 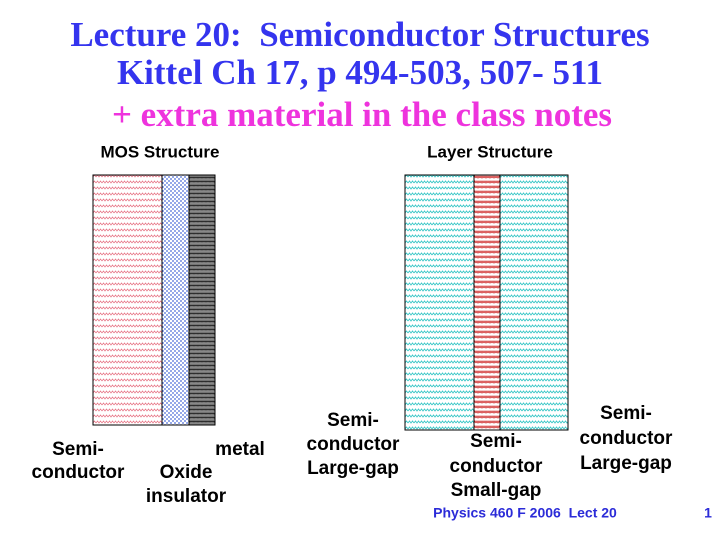 What do you see at coordinates (159, 151) in the screenshot?
I see `diagram-heading: MOS Structure` at bounding box center [159, 151].